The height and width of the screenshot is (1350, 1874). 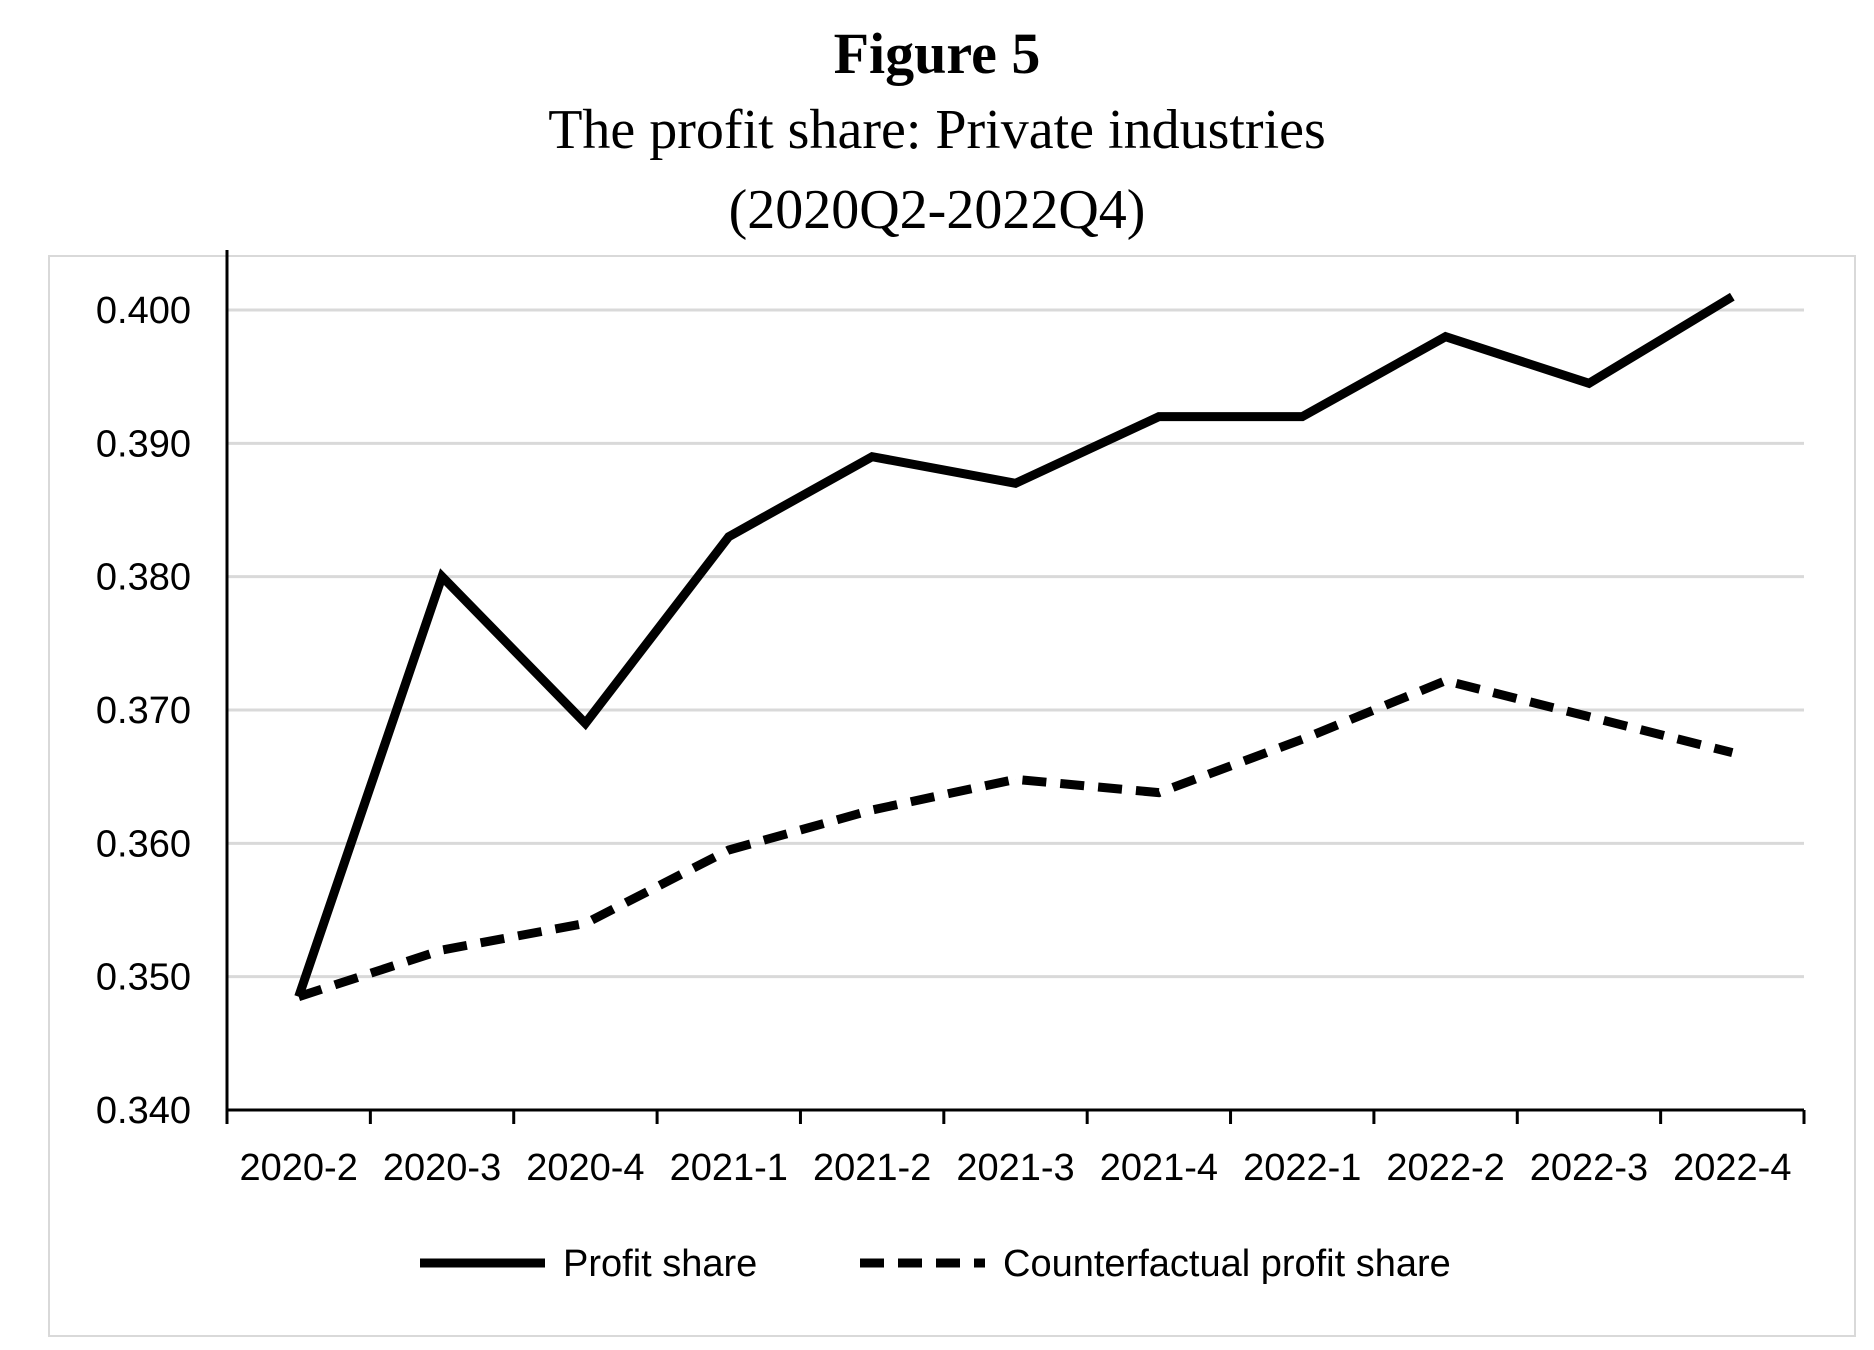 I want to click on x-tick-label: 2021-3, so click(x=1015, y=1168).